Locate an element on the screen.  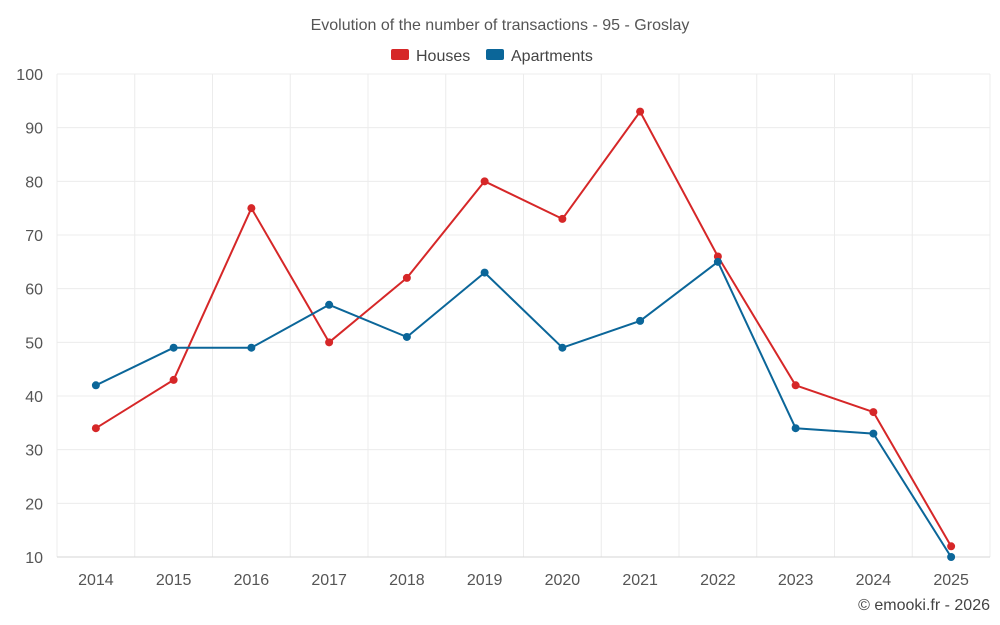
x-tick-label: 2016 is located at coordinates (252, 580).